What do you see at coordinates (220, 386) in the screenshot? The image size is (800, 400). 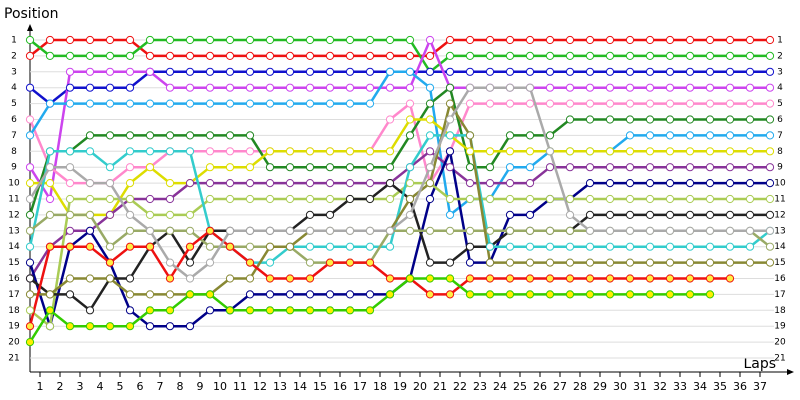 I see `x-tick-label: 10` at bounding box center [220, 386].